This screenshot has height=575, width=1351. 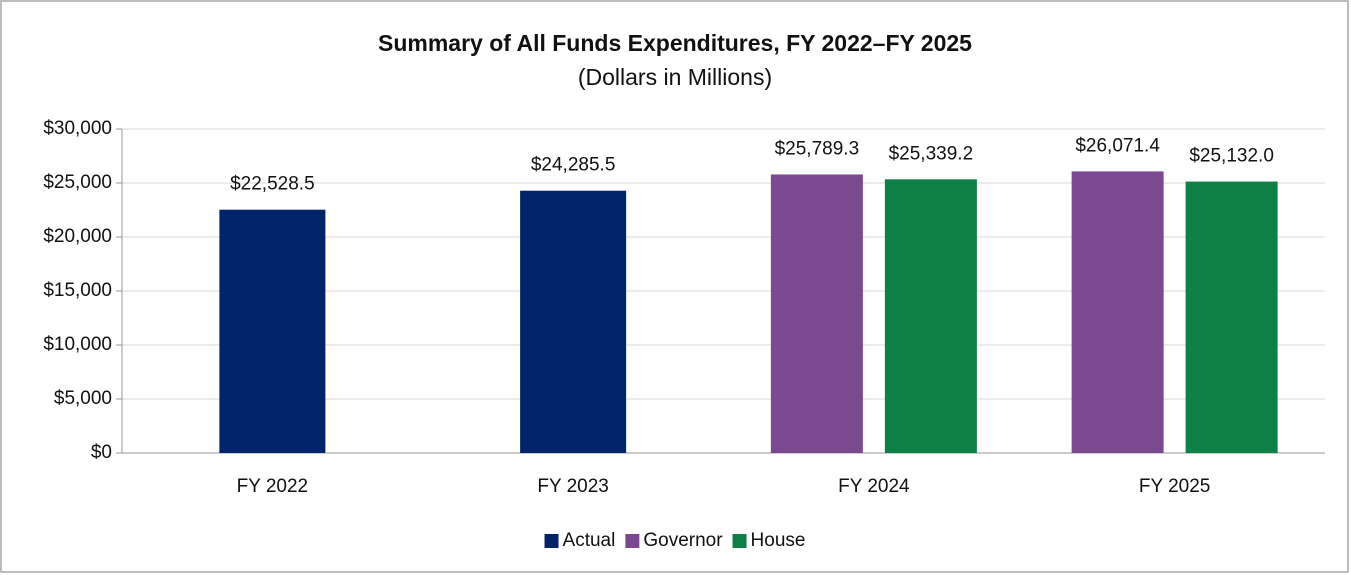 What do you see at coordinates (572, 486) in the screenshot?
I see `x-tick-label: FY 2023` at bounding box center [572, 486].